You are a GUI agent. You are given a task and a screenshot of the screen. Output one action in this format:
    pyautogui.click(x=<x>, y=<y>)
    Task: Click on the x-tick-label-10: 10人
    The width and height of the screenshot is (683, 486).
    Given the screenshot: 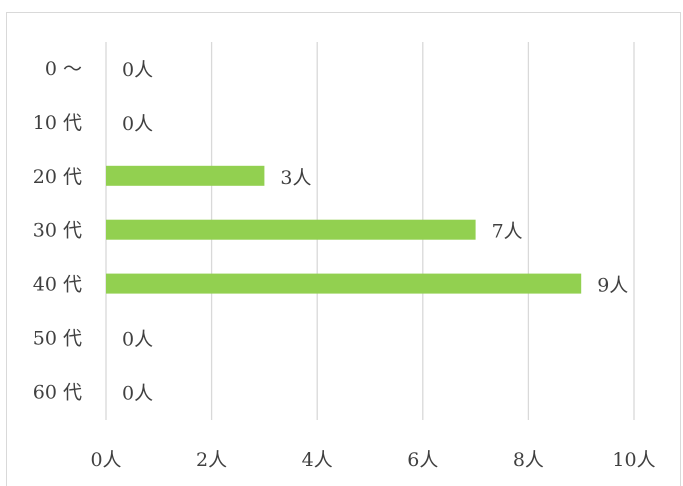 What is the action you would take?
    pyautogui.click(x=633, y=460)
    